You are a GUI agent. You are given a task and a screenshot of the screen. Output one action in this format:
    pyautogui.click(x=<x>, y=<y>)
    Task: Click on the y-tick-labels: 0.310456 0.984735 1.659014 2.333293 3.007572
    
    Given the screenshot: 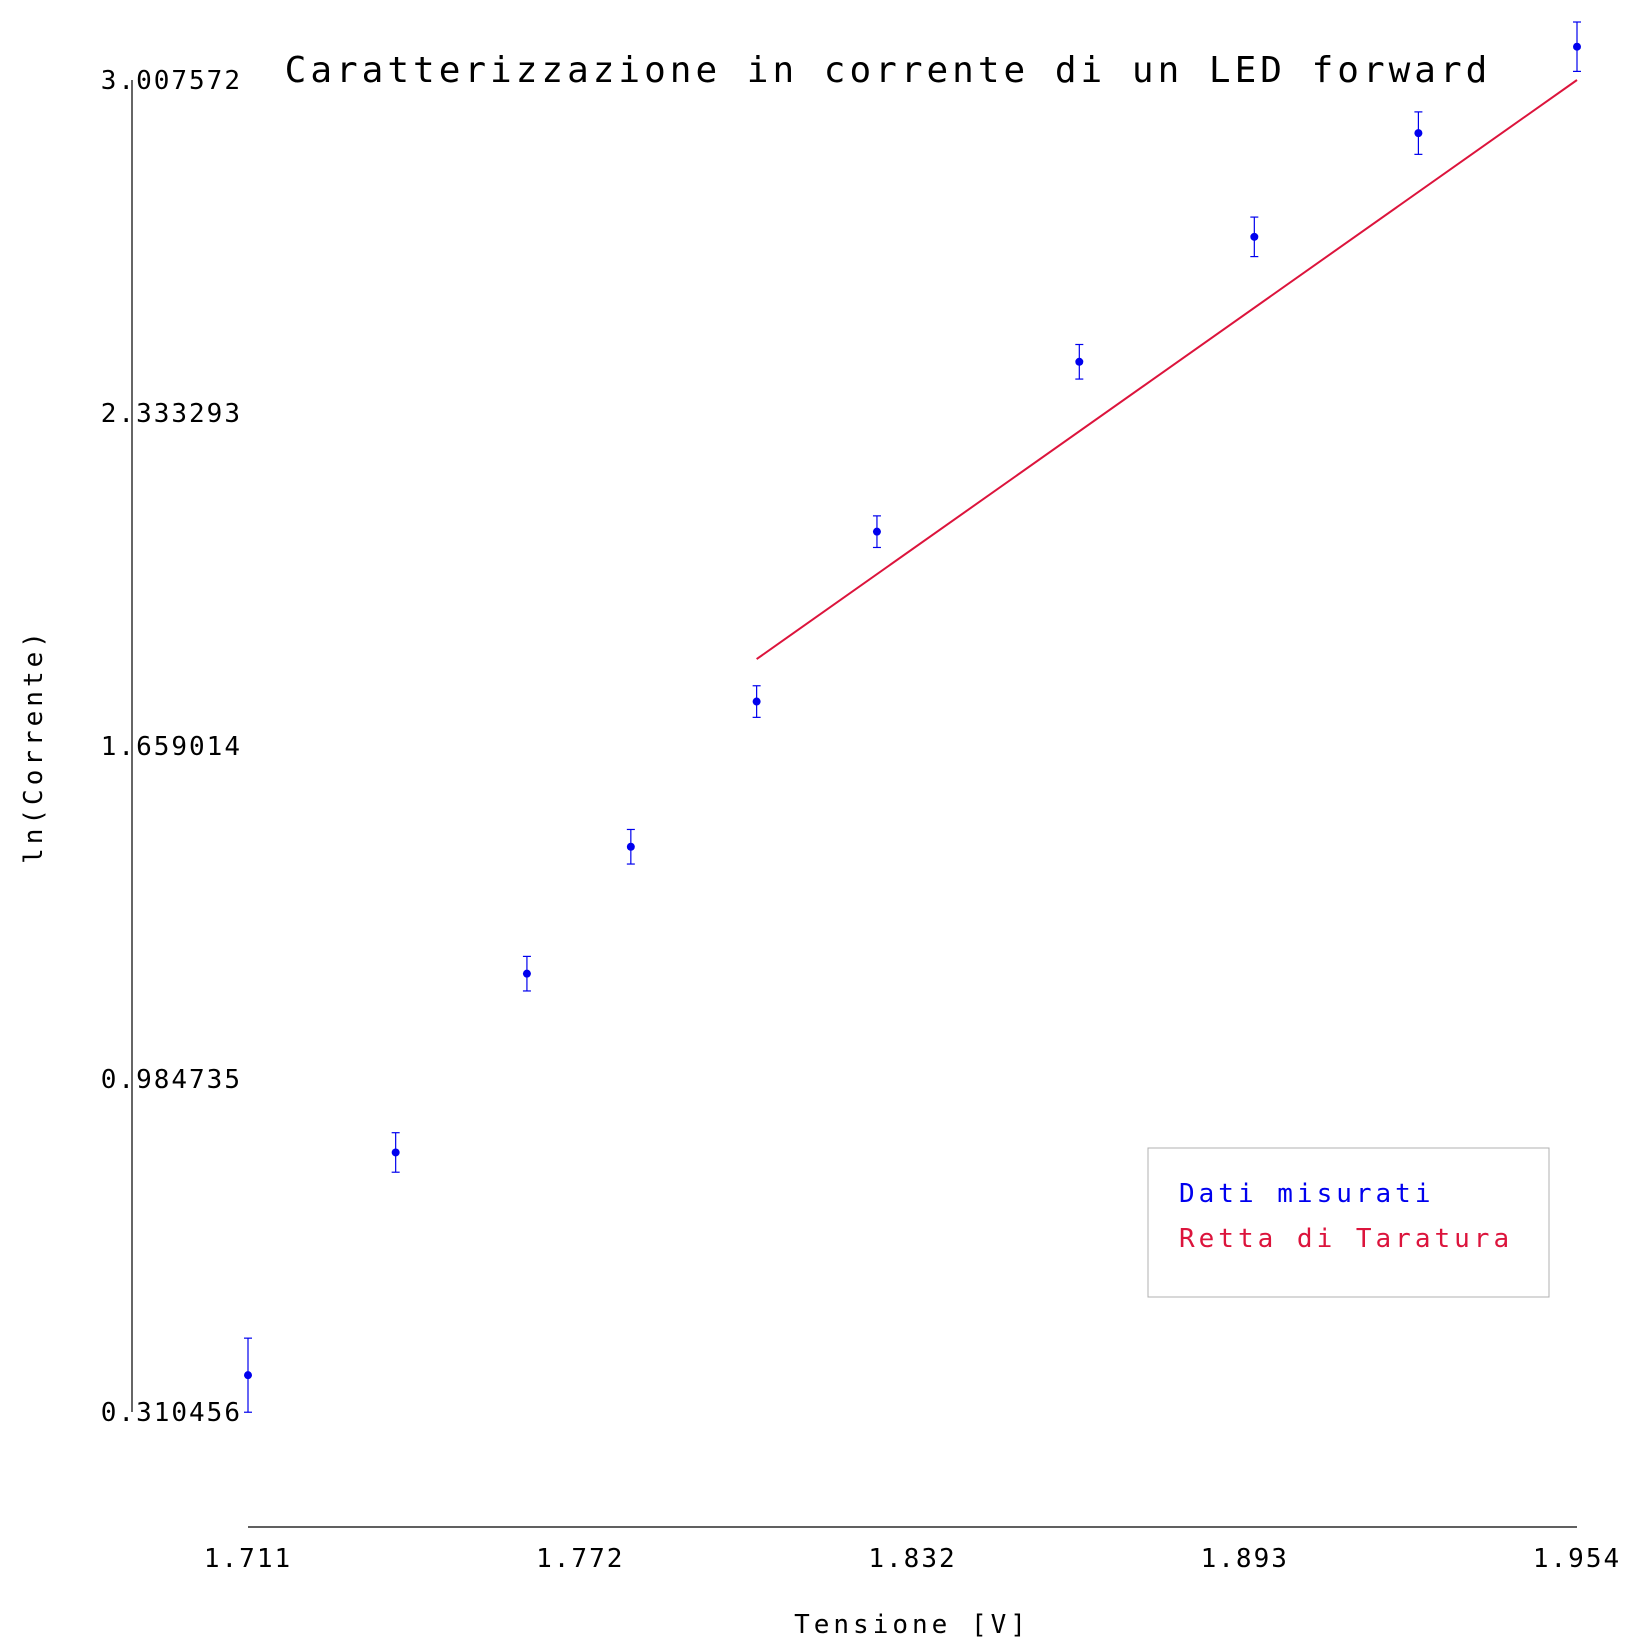 What is the action you would take?
    pyautogui.click(x=171, y=747)
    